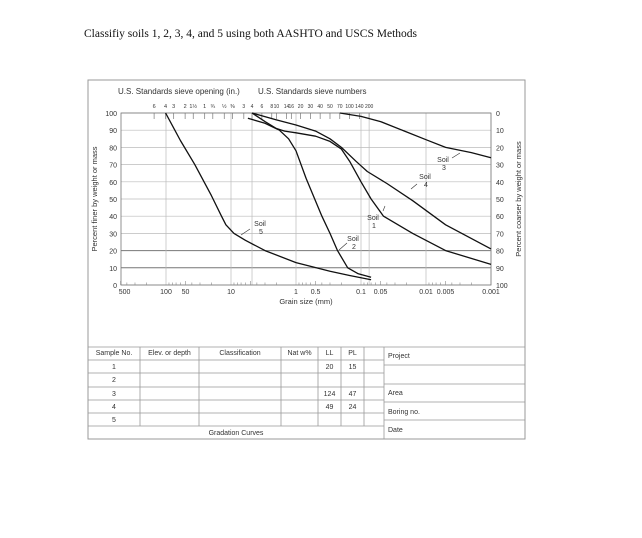 This screenshot has height=538, width=642. Describe the element at coordinates (395, 393) in the screenshot. I see `side-label-area: Area` at that location.